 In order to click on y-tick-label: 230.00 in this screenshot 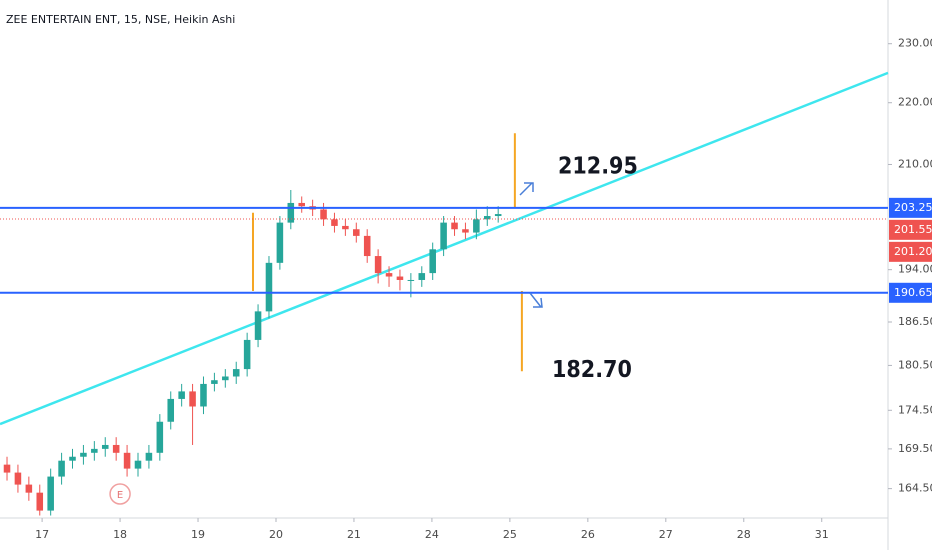, I will do `click(915, 43)`.